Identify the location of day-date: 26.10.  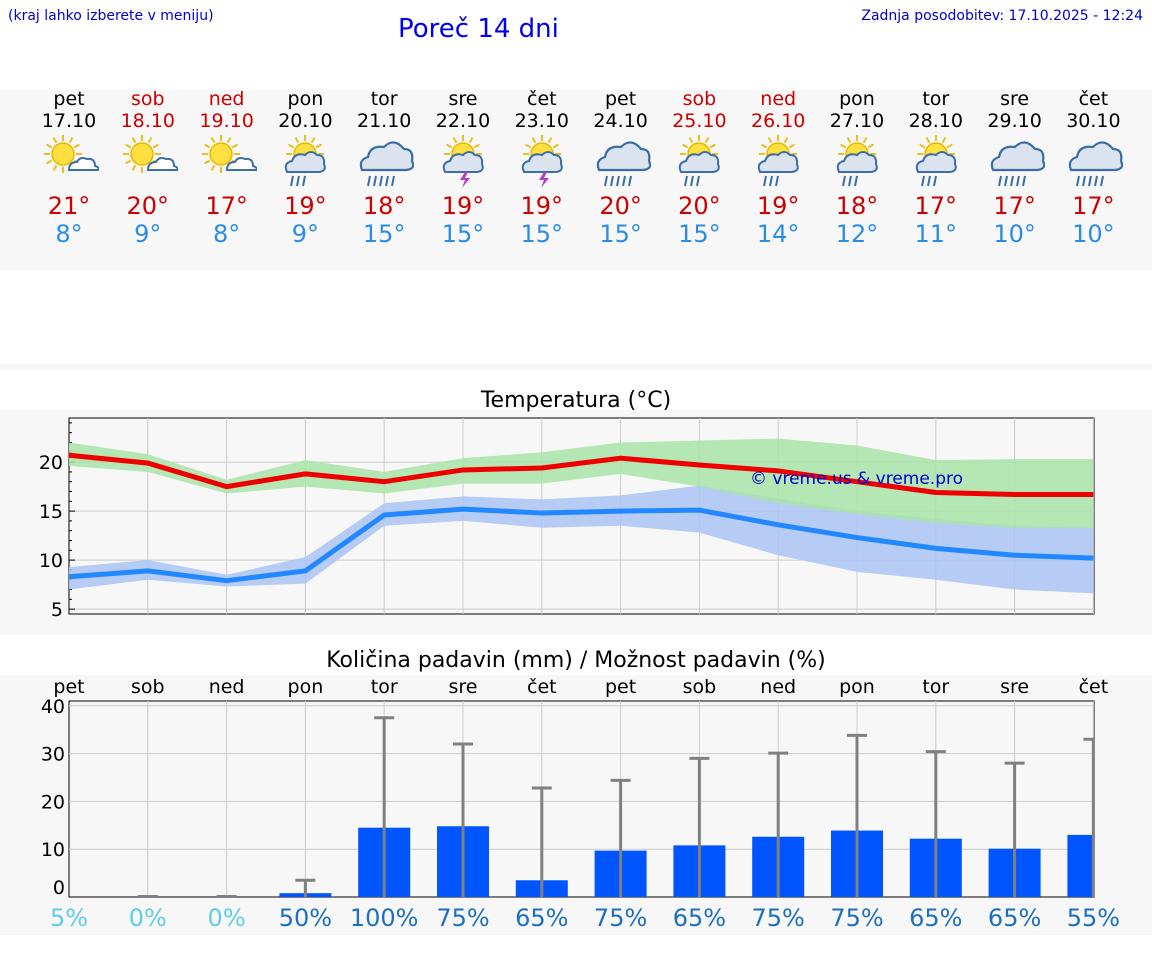
(778, 121).